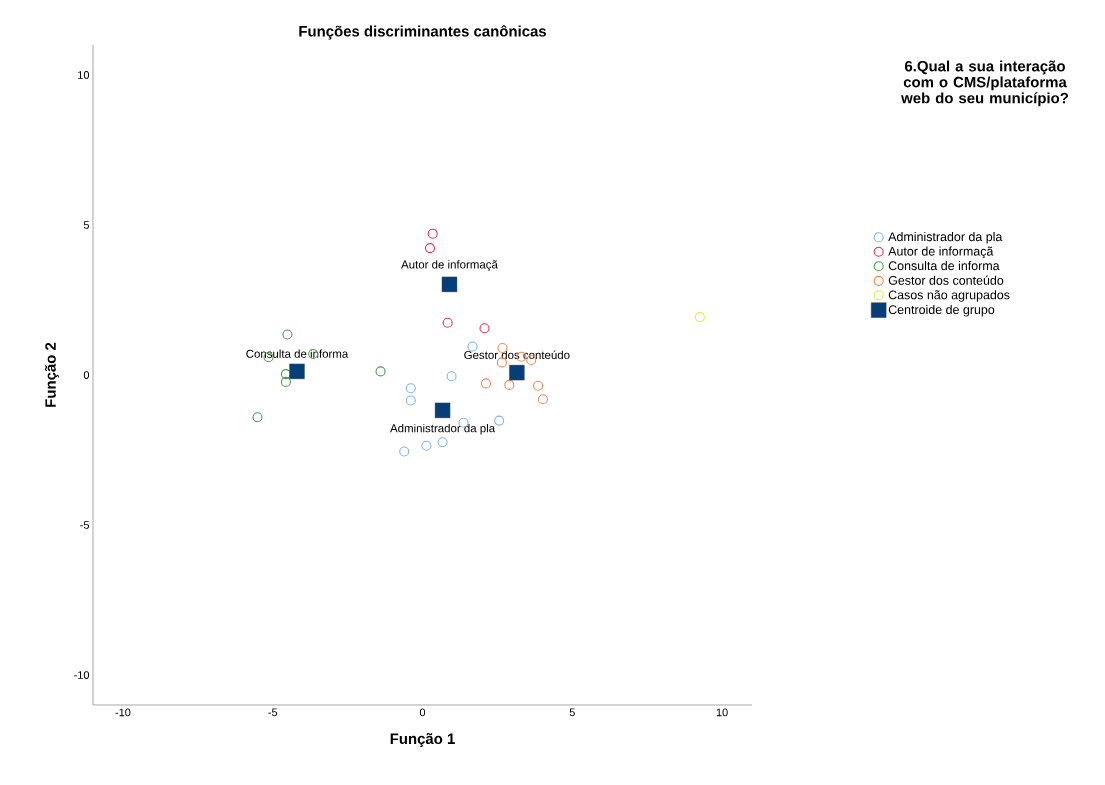  I want to click on x-tick-label: 0, so click(422, 712).